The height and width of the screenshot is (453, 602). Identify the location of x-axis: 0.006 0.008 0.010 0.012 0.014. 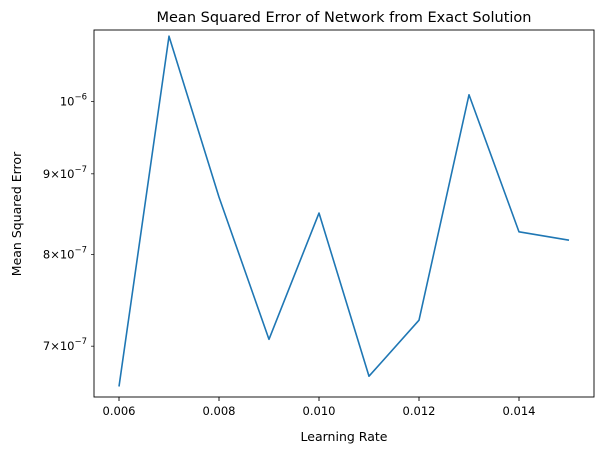
(319, 407).